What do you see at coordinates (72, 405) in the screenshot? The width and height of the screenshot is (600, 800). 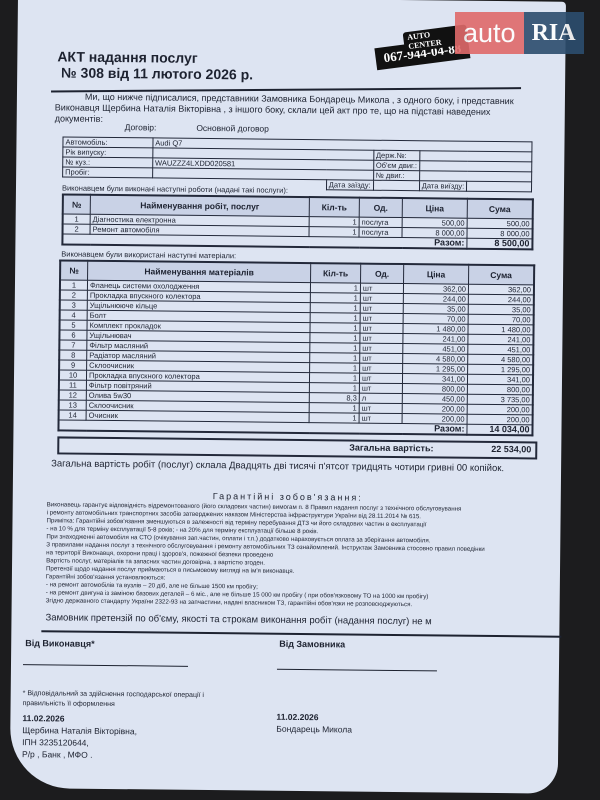 I see `table-cell: 13` at bounding box center [72, 405].